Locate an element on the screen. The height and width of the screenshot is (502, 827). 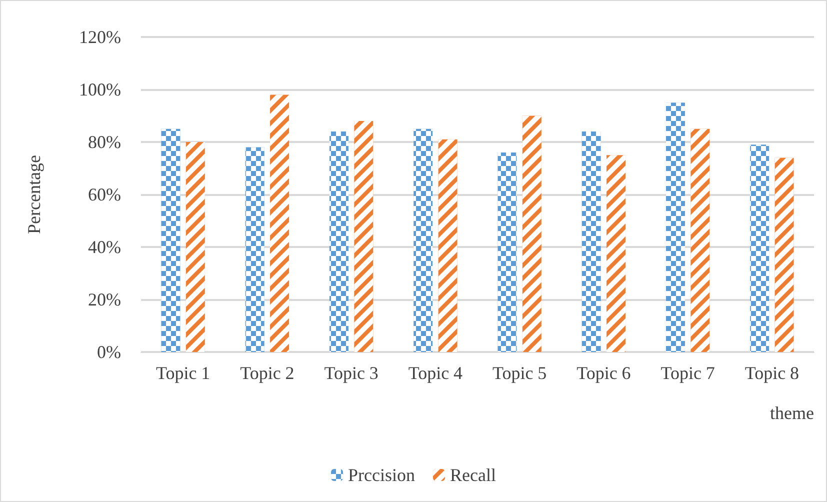
x-tick-label: Topic 3 is located at coordinates (351, 373).